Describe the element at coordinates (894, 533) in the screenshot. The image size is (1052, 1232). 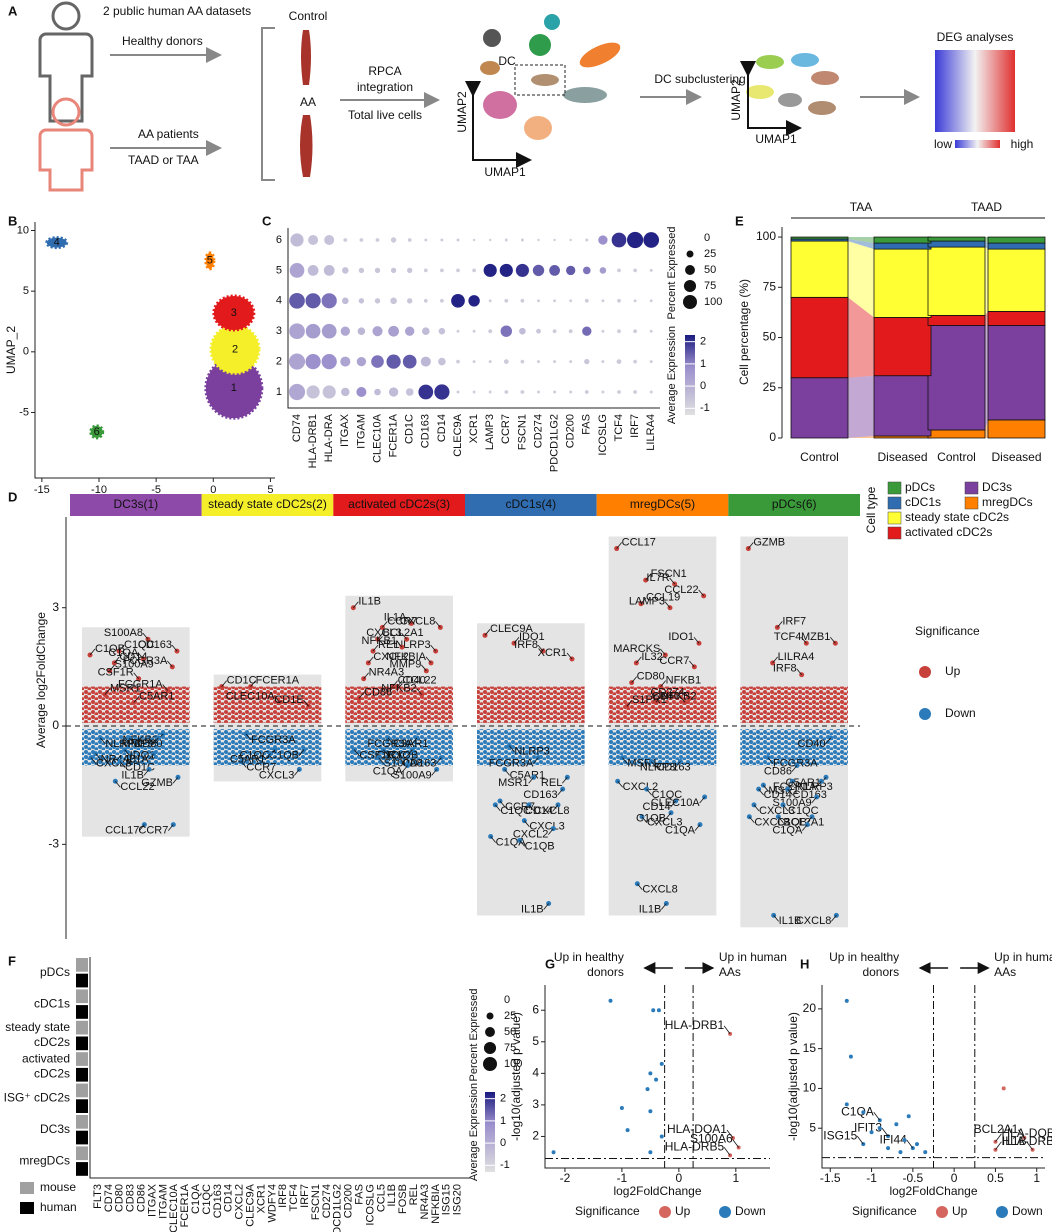
I see `legend-key` at that location.